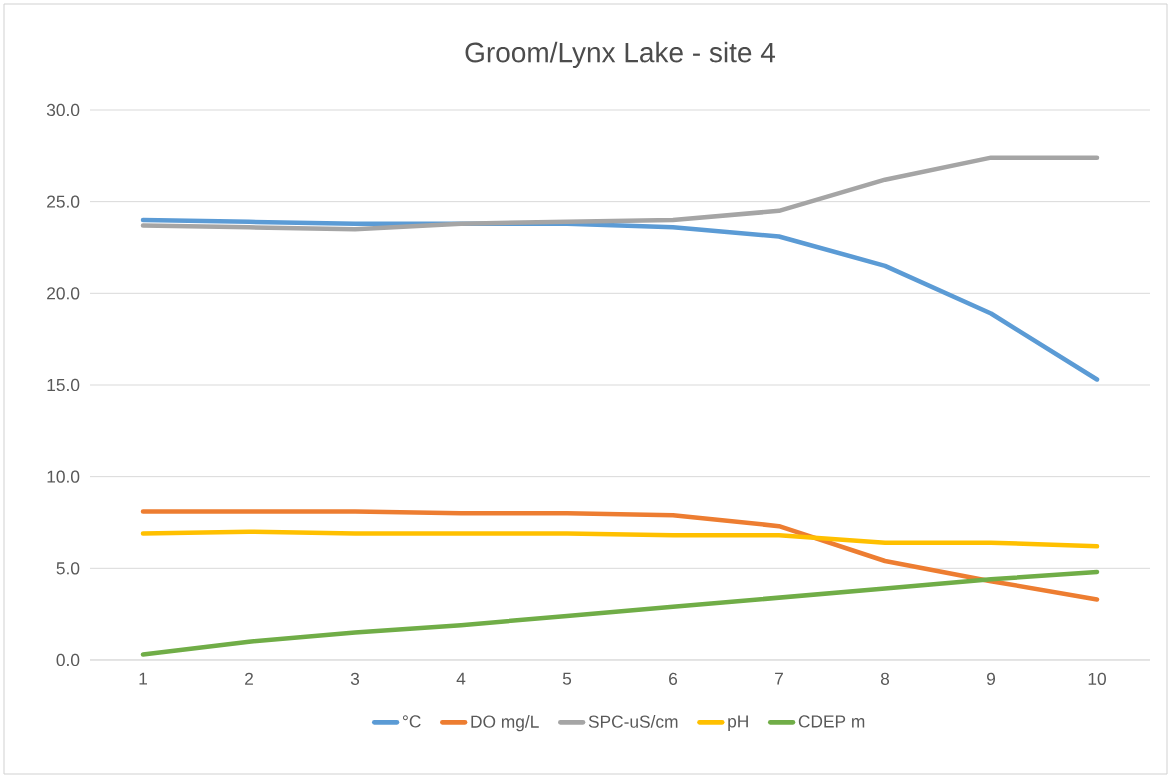  What do you see at coordinates (505, 723) in the screenshot?
I see `legend-label: DO mg/L` at bounding box center [505, 723].